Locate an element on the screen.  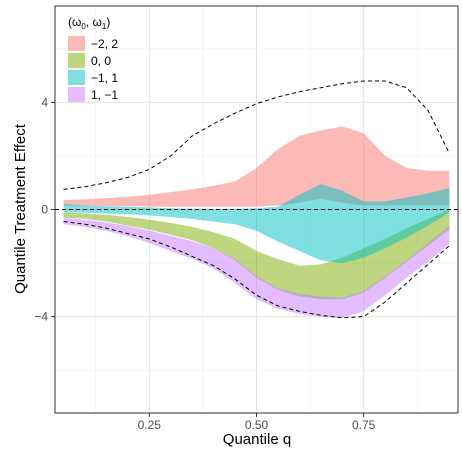
x-tick-label: 0.75 is located at coordinates (364, 425).